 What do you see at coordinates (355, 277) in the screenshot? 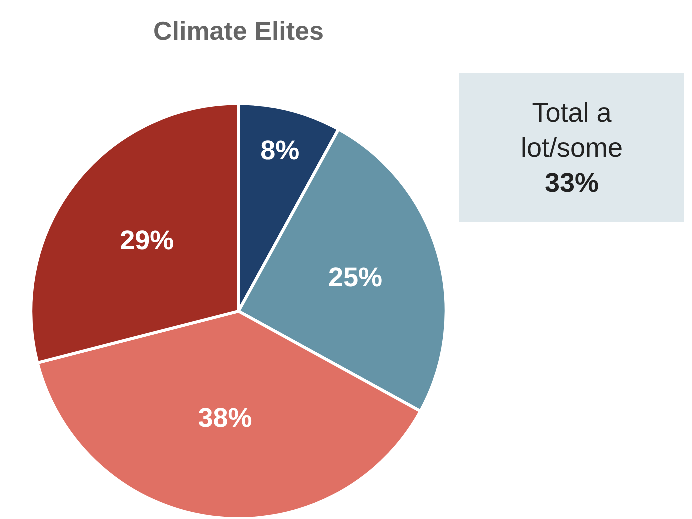
I see `data-label: 25%` at bounding box center [355, 277].